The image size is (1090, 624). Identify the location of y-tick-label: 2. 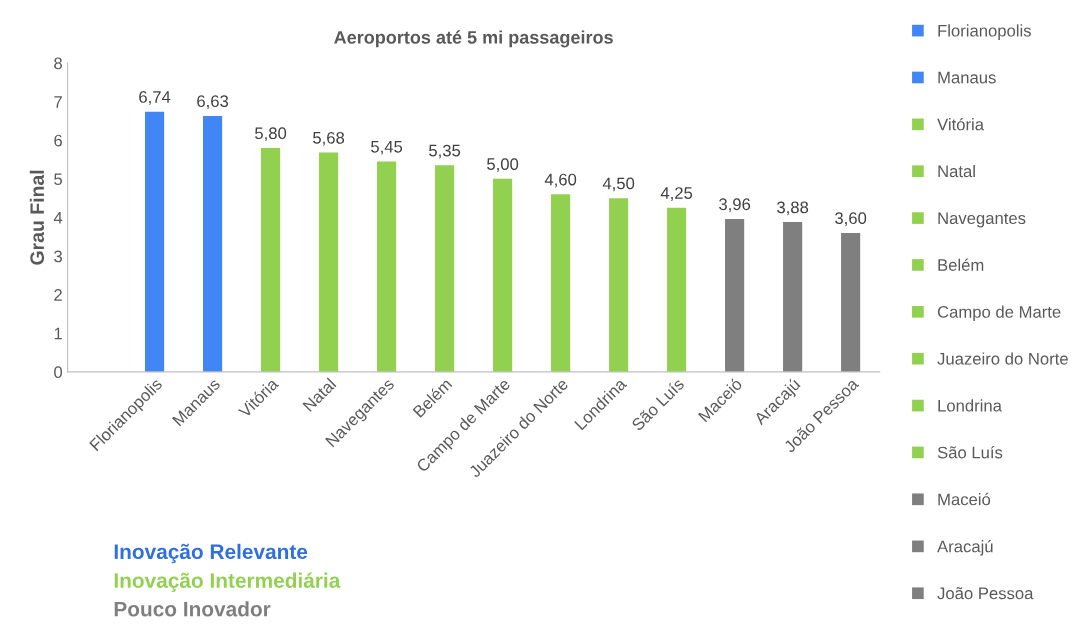
(58, 295).